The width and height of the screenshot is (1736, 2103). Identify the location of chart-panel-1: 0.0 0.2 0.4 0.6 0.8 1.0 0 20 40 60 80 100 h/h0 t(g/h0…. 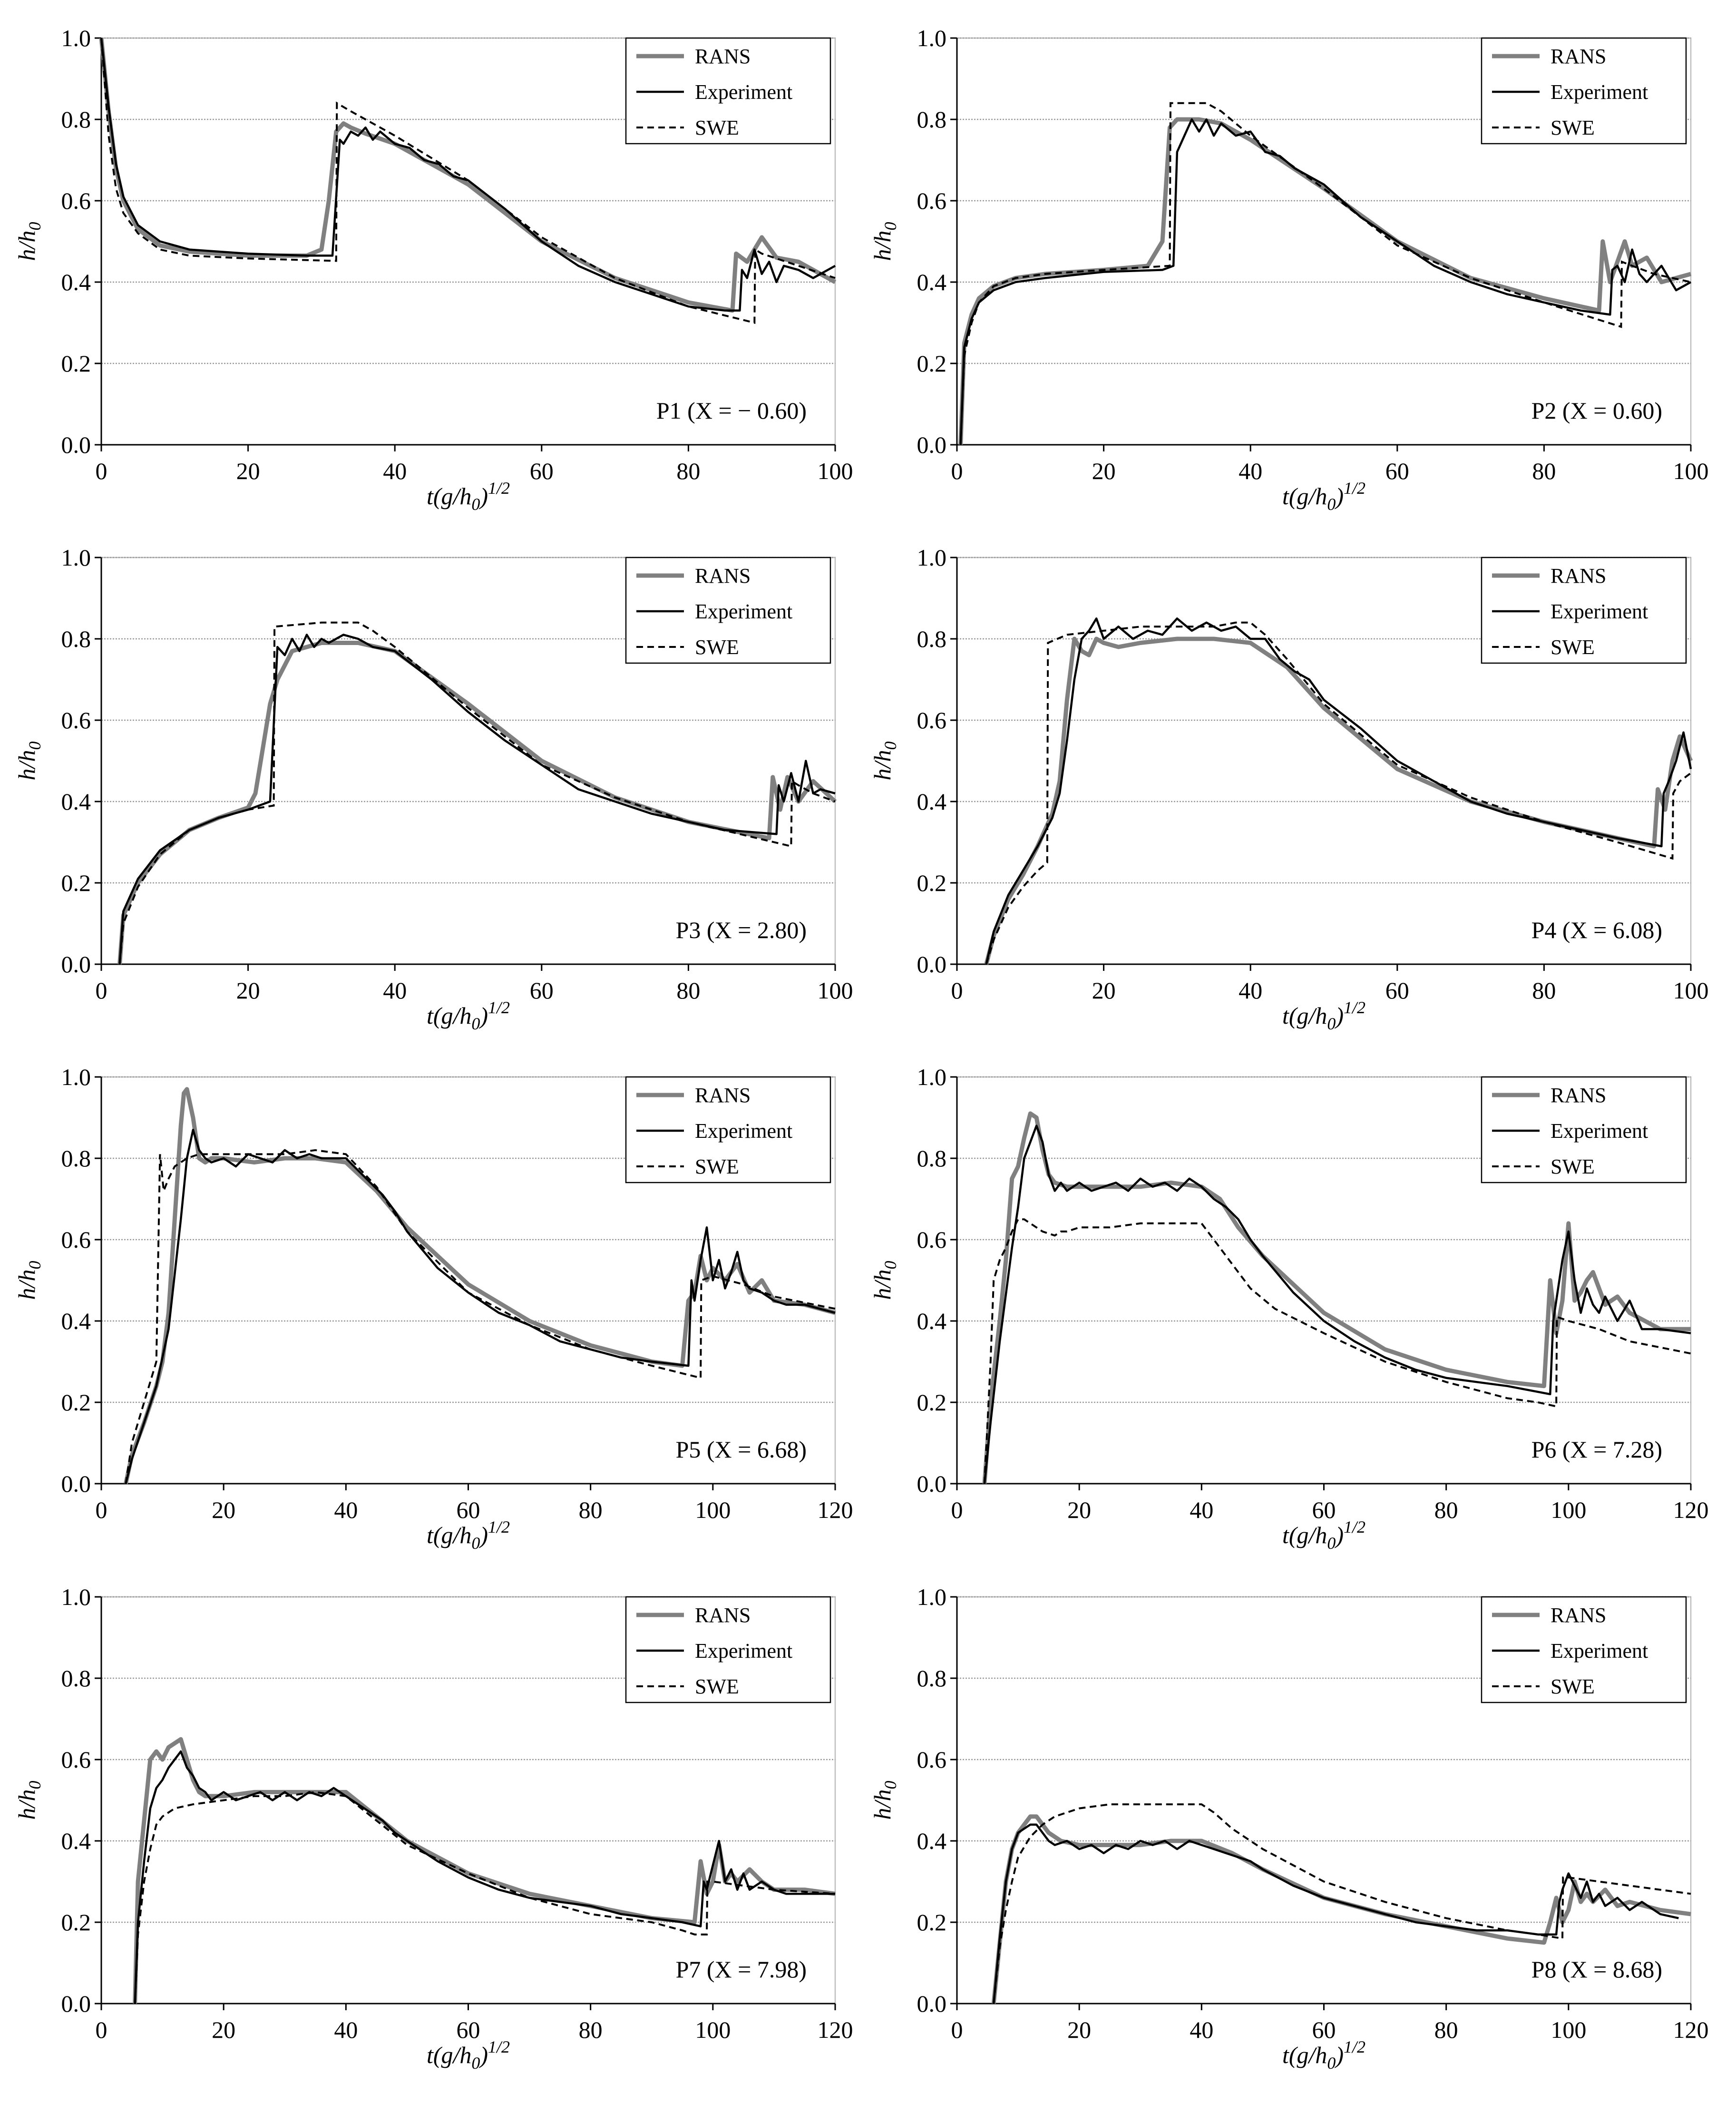
(433, 270).